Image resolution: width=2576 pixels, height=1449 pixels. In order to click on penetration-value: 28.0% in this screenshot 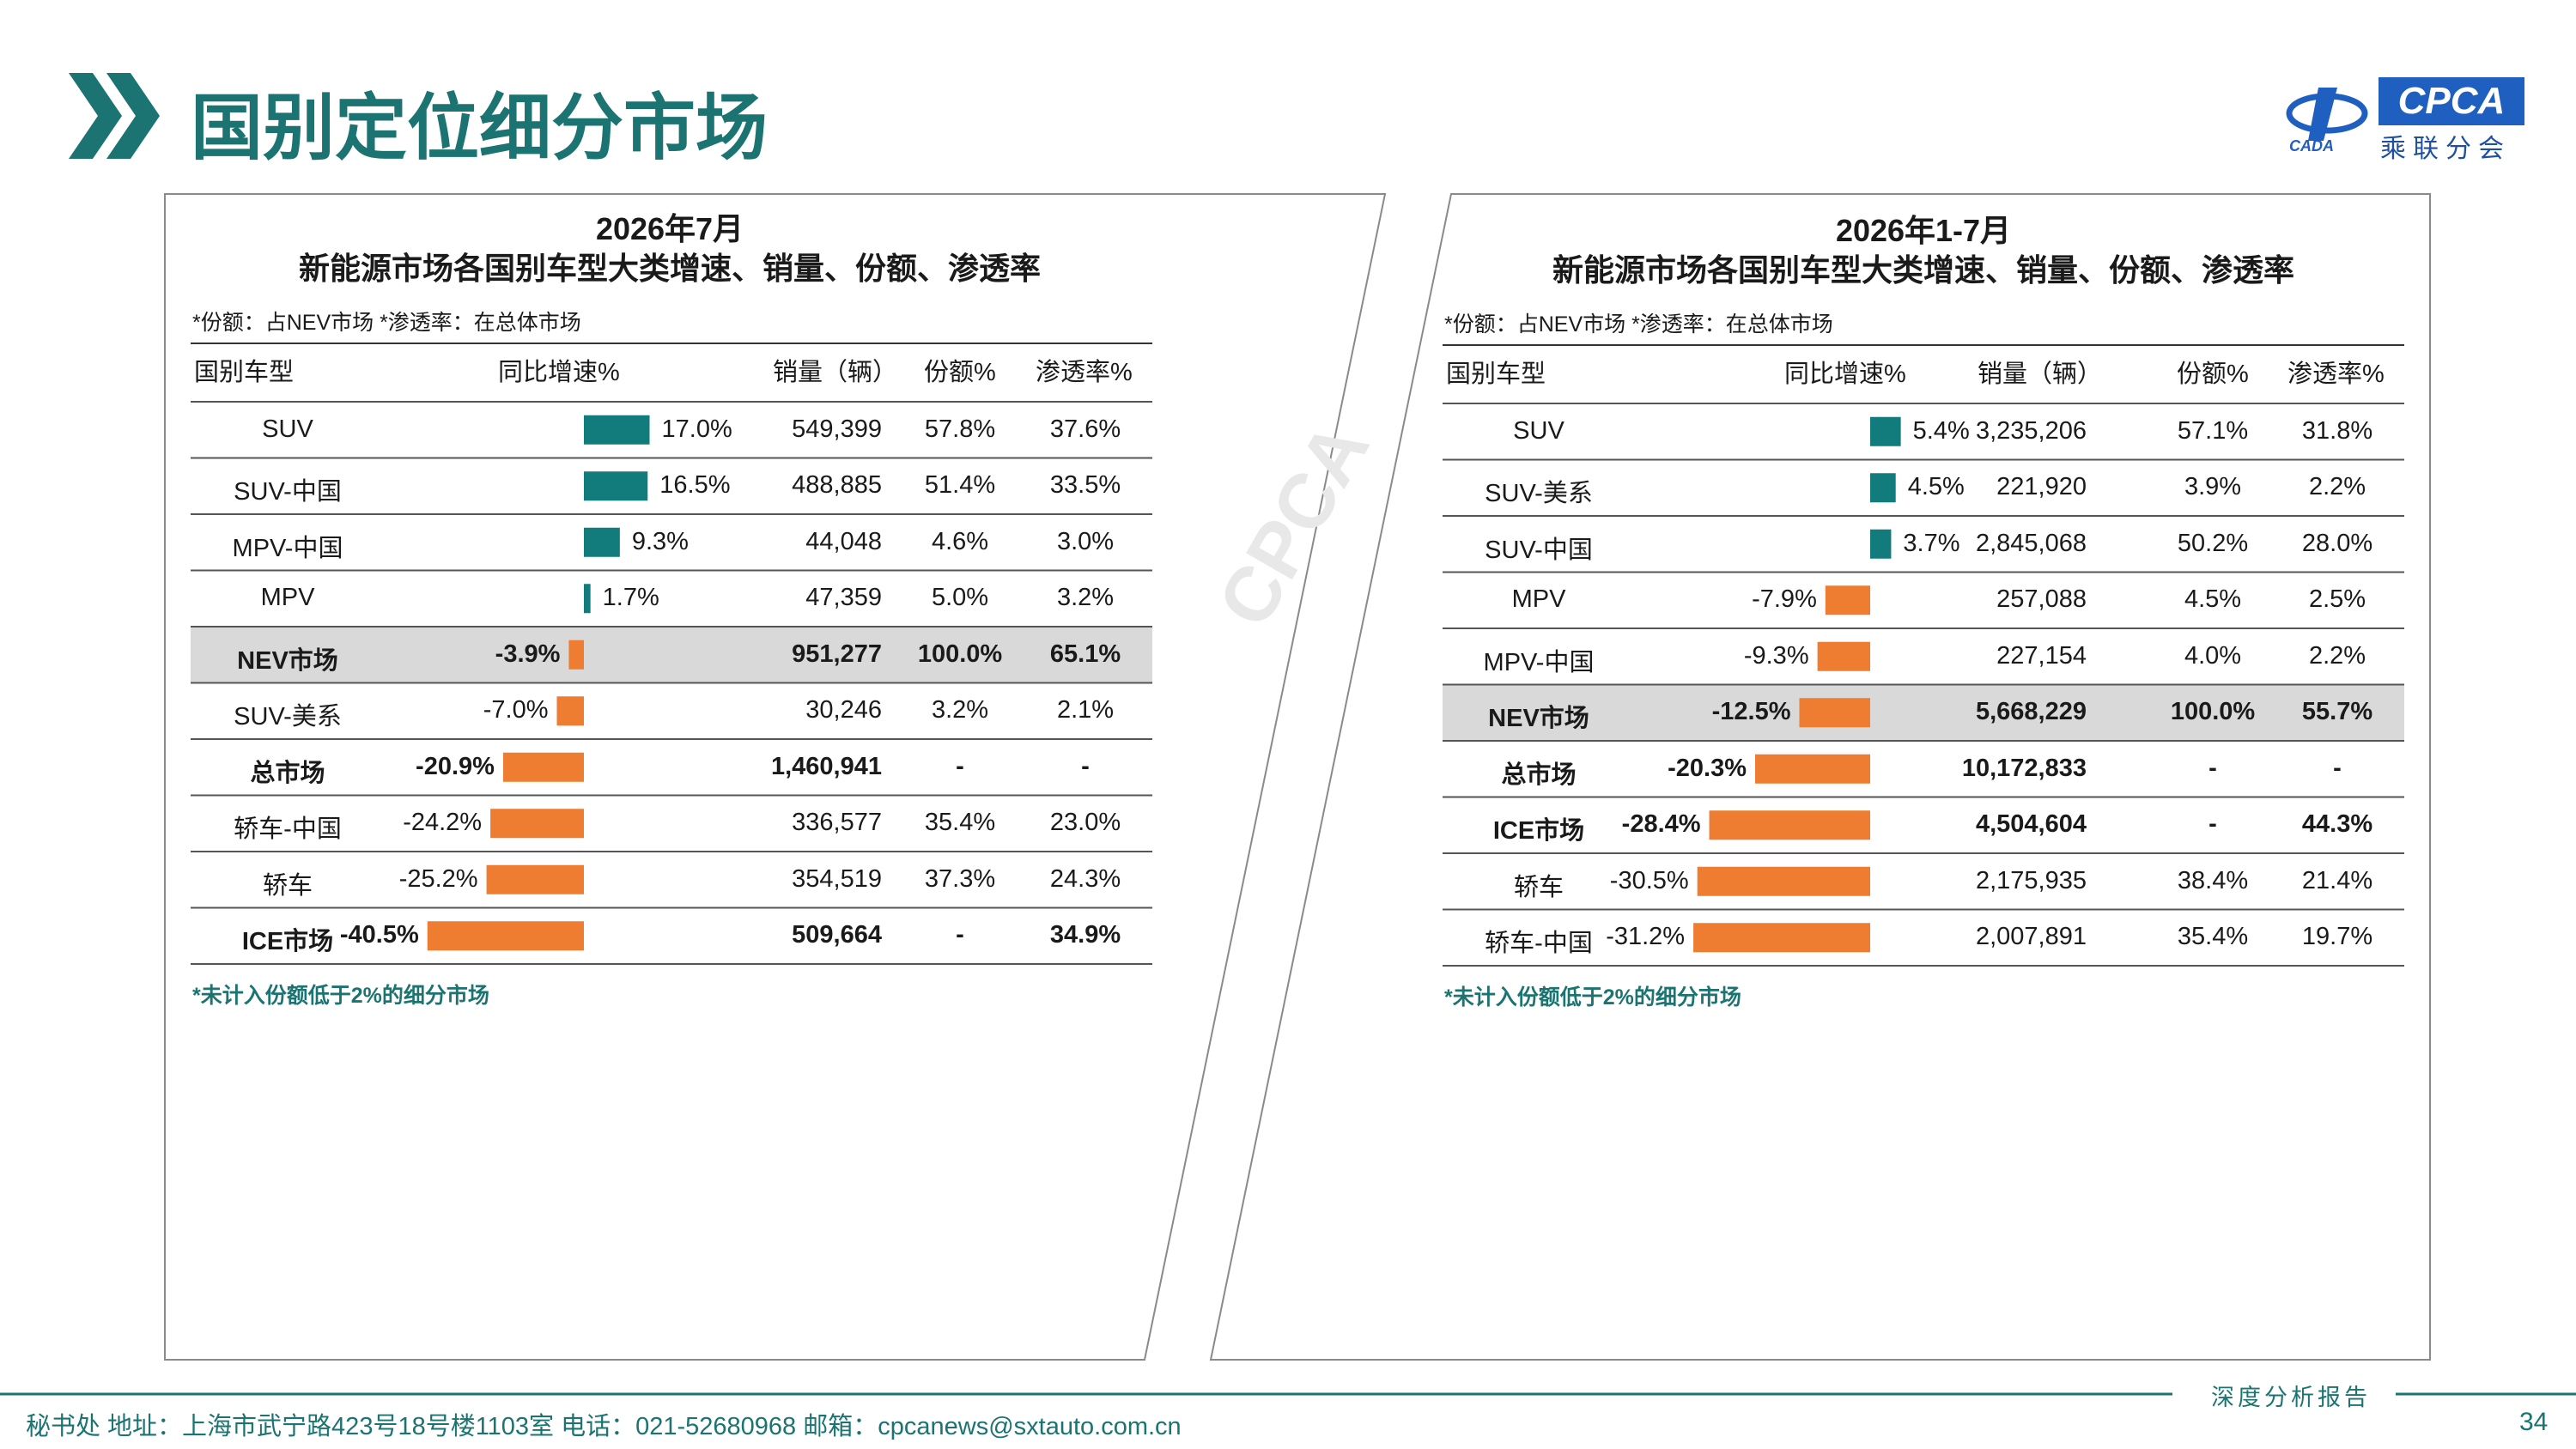, I will do `click(2337, 543)`.